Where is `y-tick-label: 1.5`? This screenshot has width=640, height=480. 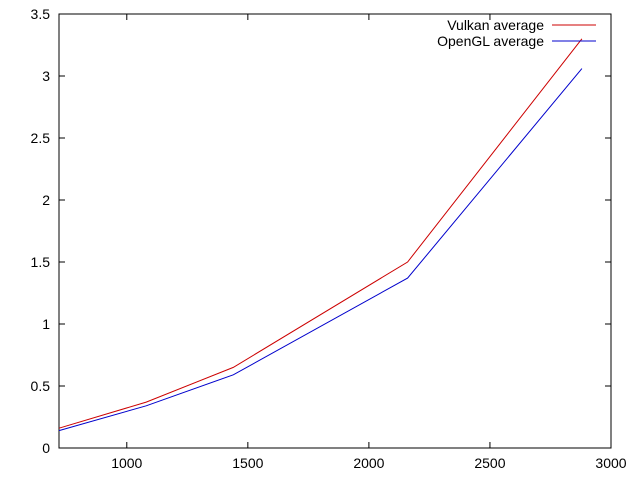
y-tick-label: 1.5 is located at coordinates (41, 262).